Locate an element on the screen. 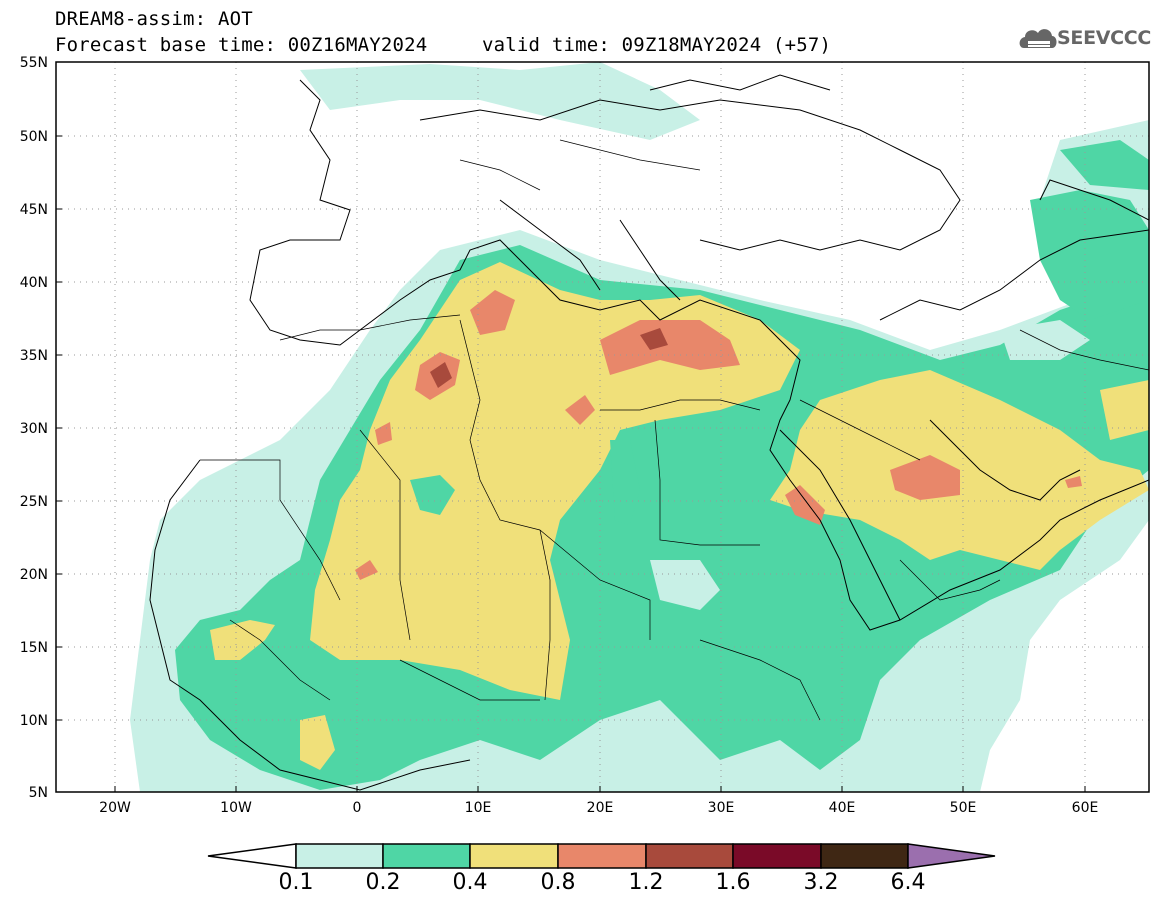  lon-tick-label: 50E is located at coordinates (963, 808).